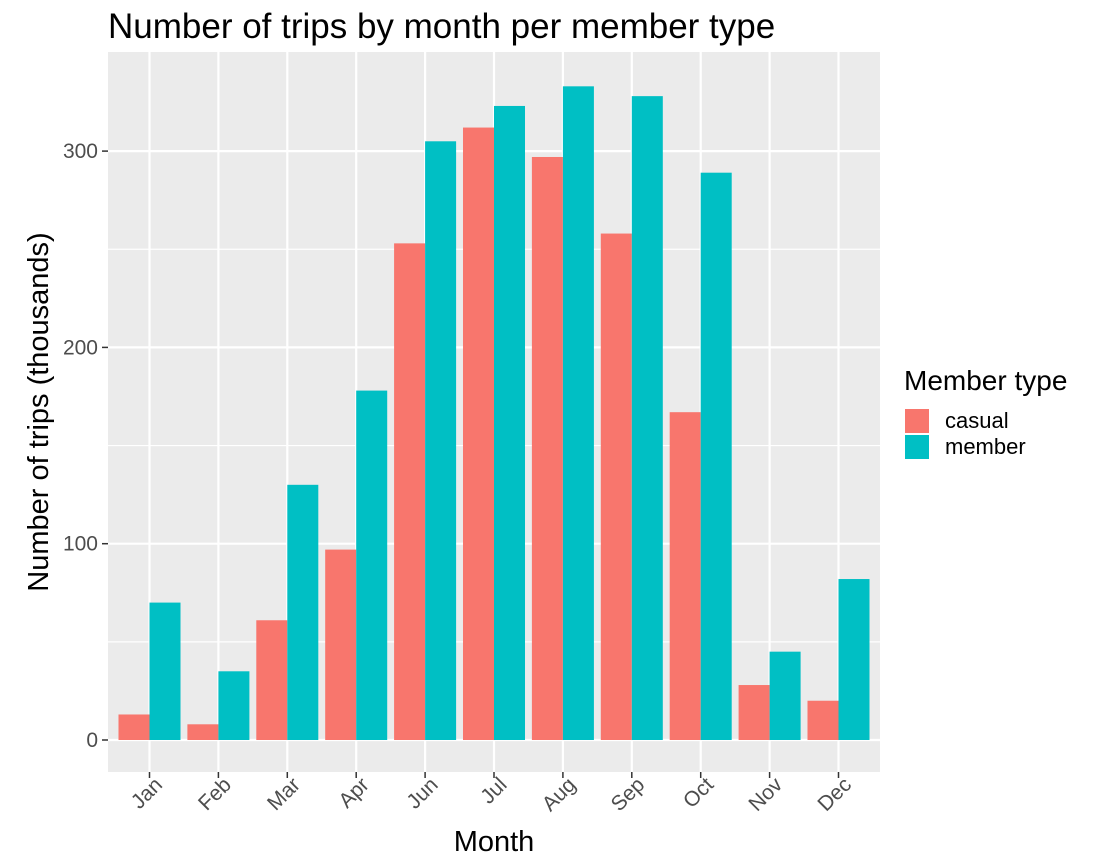  Describe the element at coordinates (977, 420) in the screenshot. I see `legend-label-casual: casual` at that location.